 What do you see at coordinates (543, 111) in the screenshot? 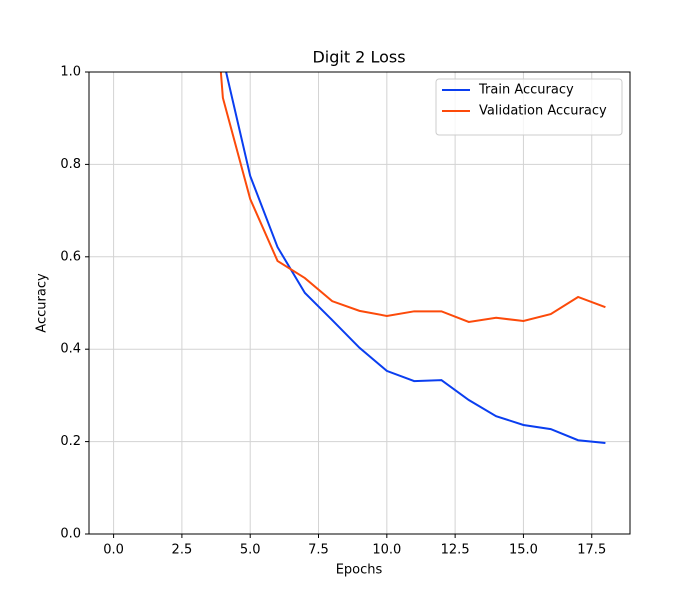
I see `legend-label: Validation Accuracy` at bounding box center [543, 111].